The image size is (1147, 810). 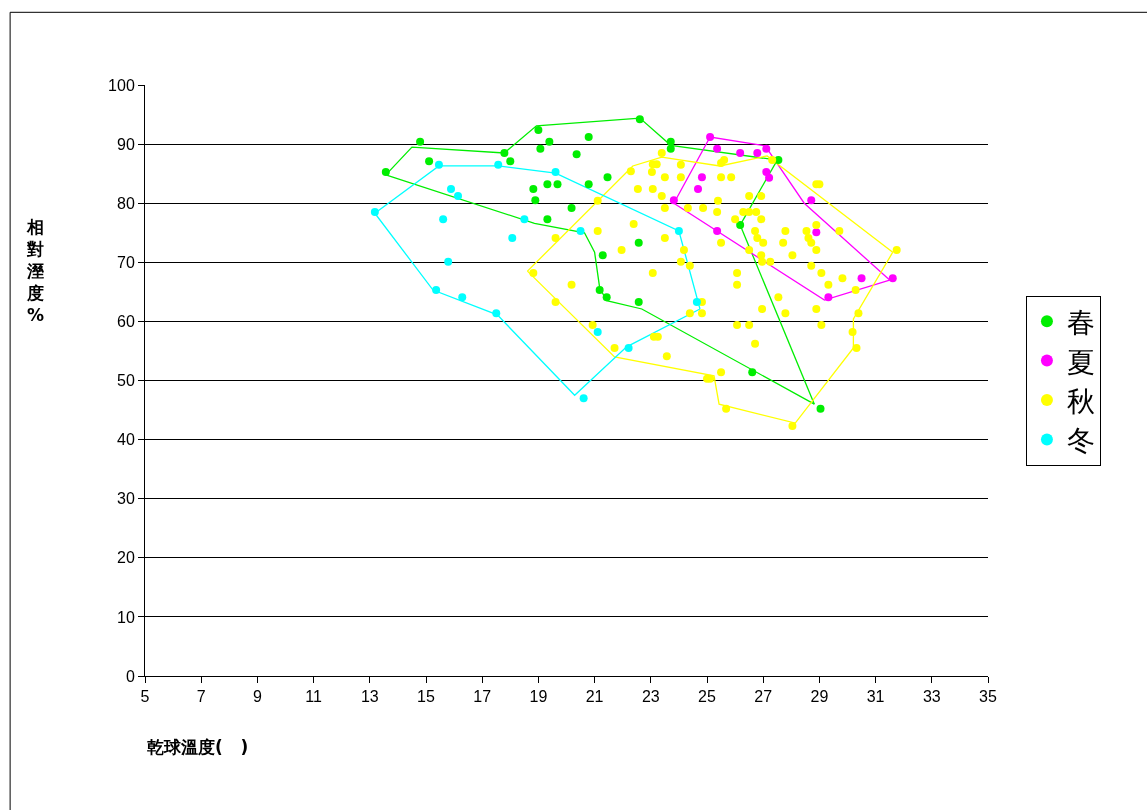 I want to click on y-tick-label: 90, so click(x=126, y=144).